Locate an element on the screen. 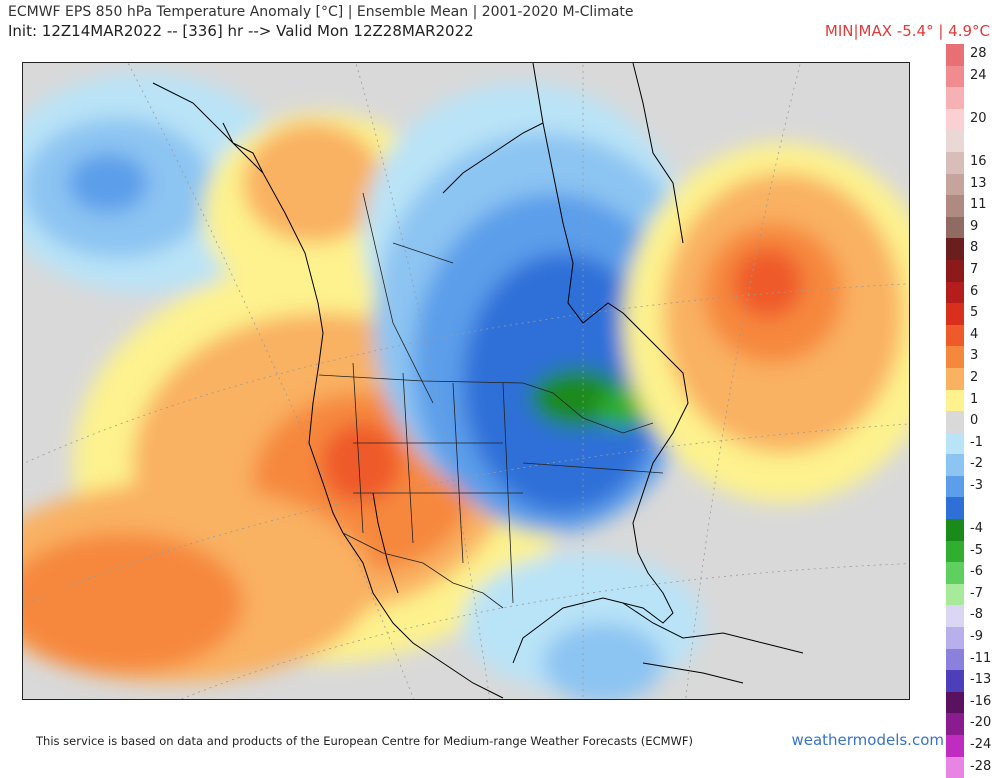 The image size is (1000, 778). legend-entry: -5 is located at coordinates (972, 551).